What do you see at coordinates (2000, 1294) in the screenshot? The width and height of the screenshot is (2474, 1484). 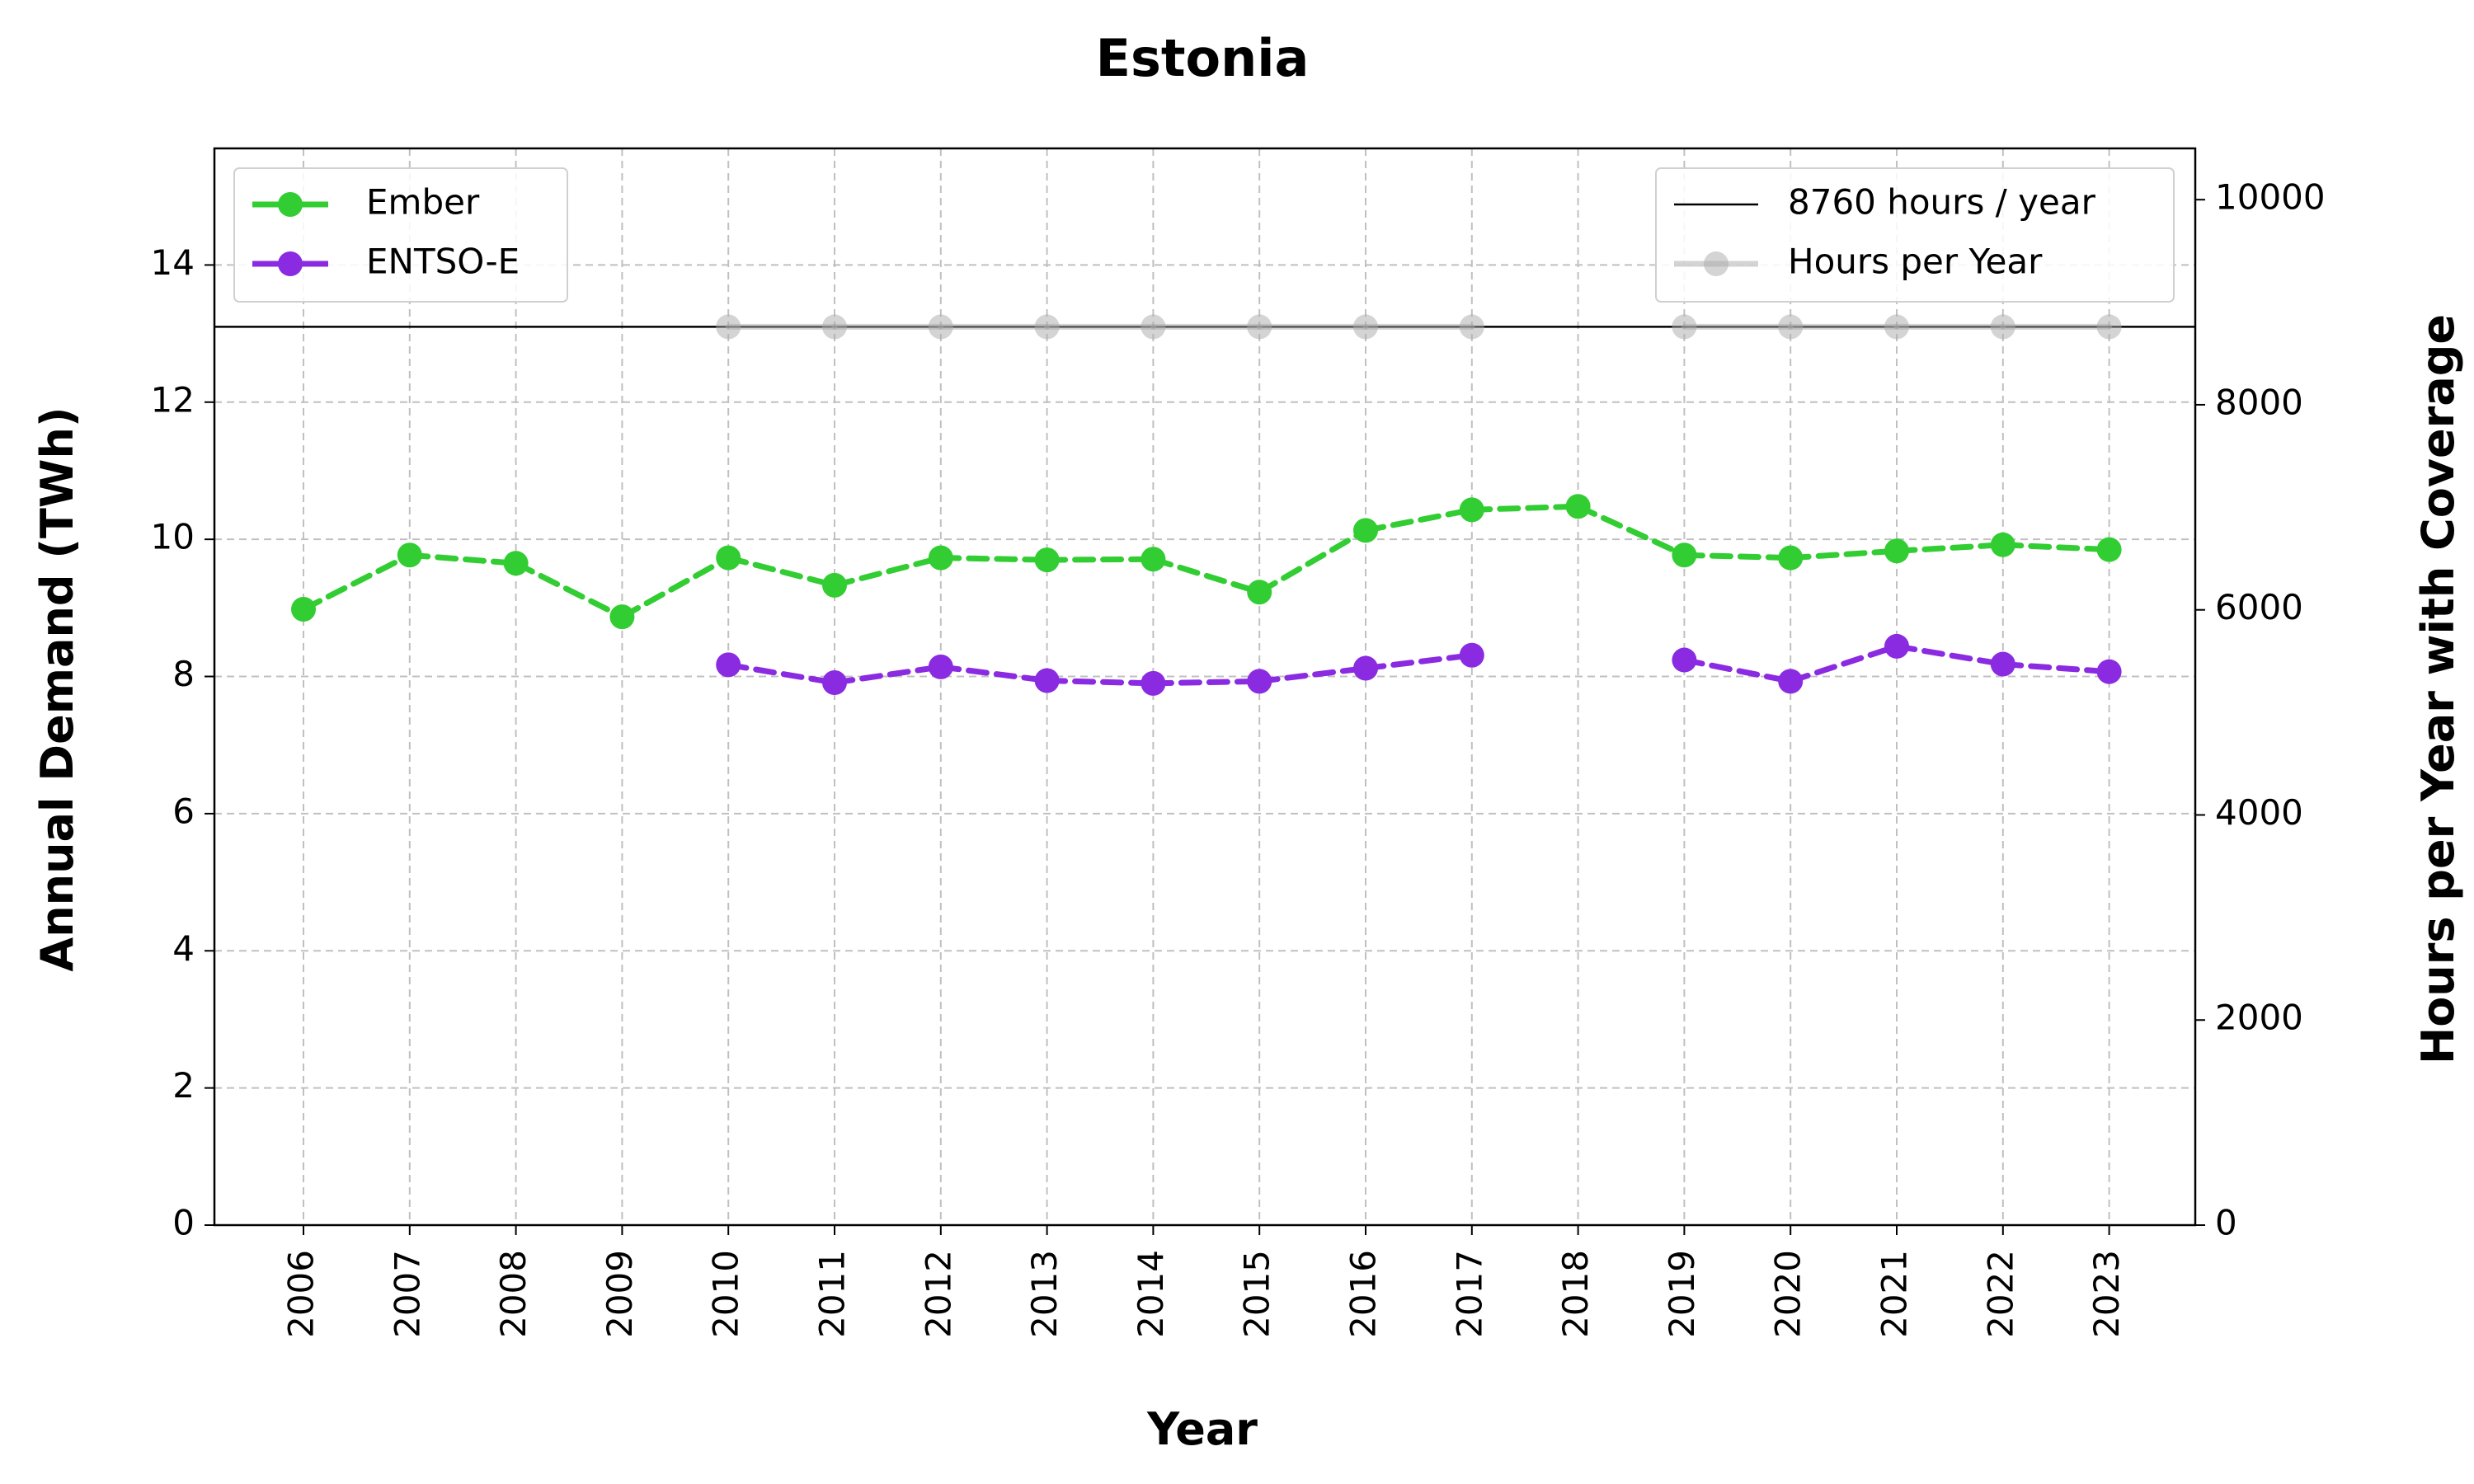 I see `x-tick-label: 2022` at bounding box center [2000, 1294].